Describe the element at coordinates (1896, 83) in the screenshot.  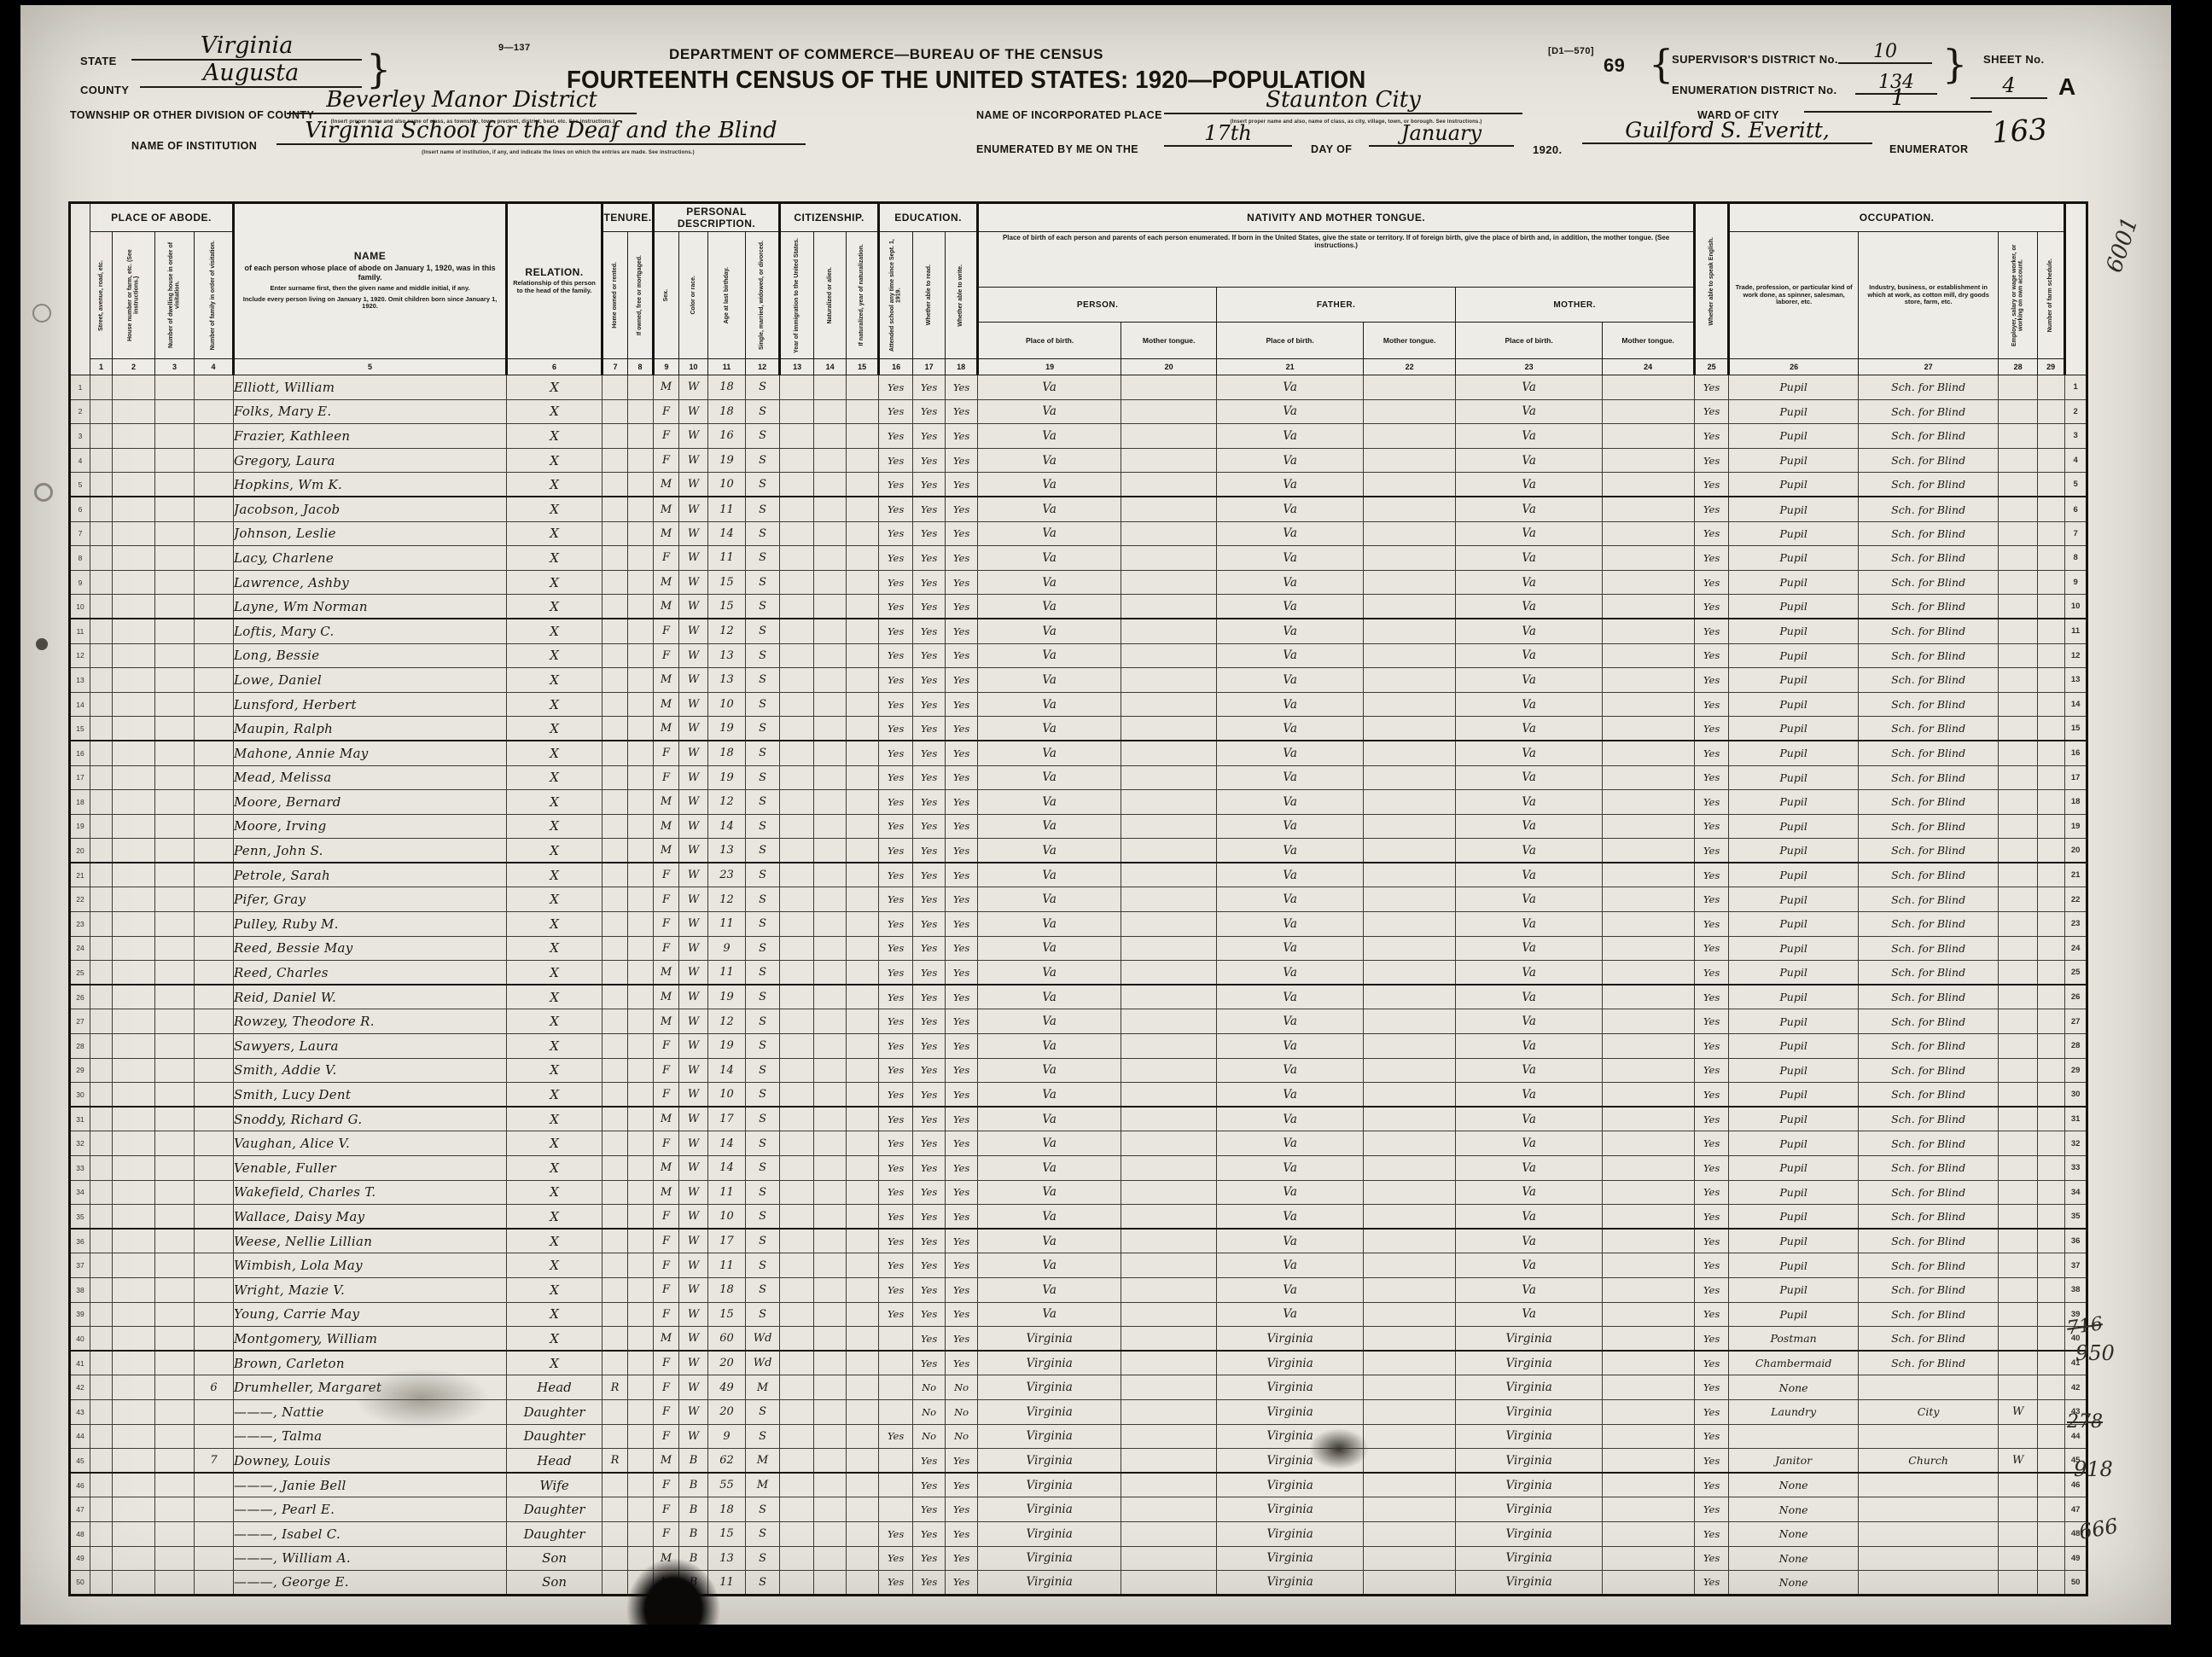
I see `enumeration-district-value: 134` at that location.